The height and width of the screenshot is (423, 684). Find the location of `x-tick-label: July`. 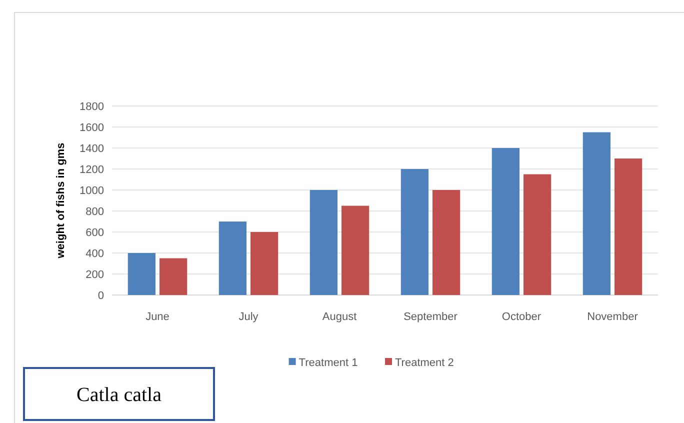

x-tick-label: July is located at coordinates (248, 317).